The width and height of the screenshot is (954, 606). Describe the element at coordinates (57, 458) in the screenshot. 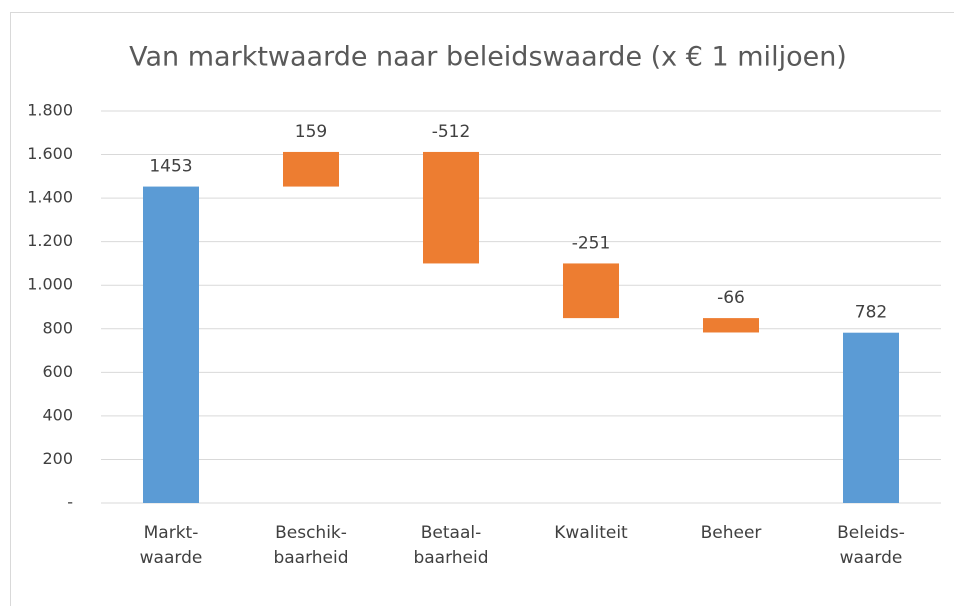

I see `y-tick-label: 200` at that location.